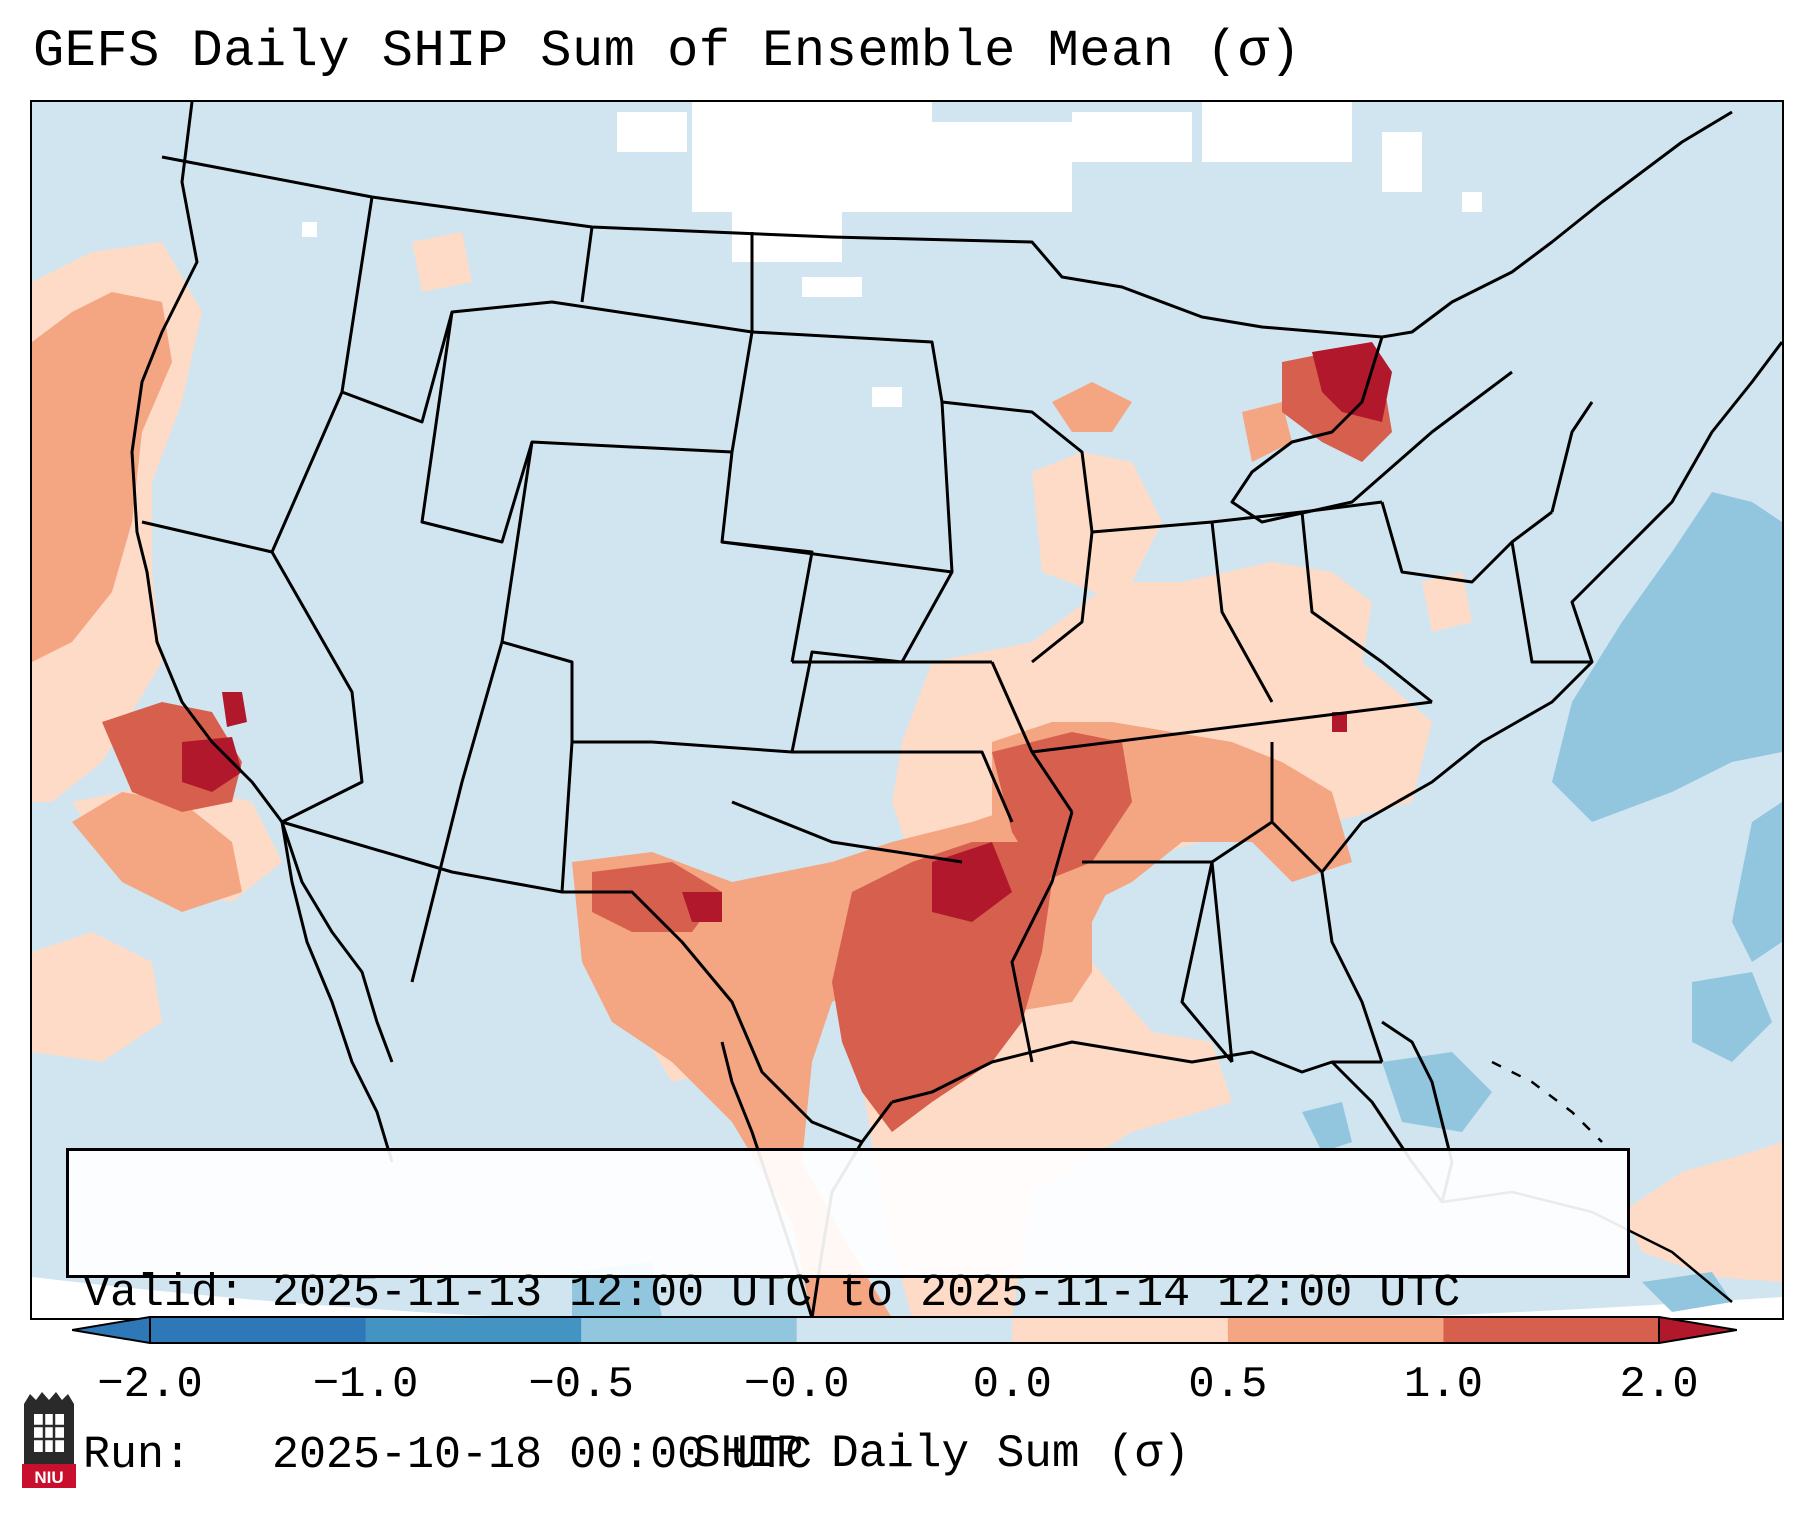 Image resolution: width=1803 pixels, height=1537 pixels. I want to click on colorbar-tick-label: −1.0, so click(365, 1385).